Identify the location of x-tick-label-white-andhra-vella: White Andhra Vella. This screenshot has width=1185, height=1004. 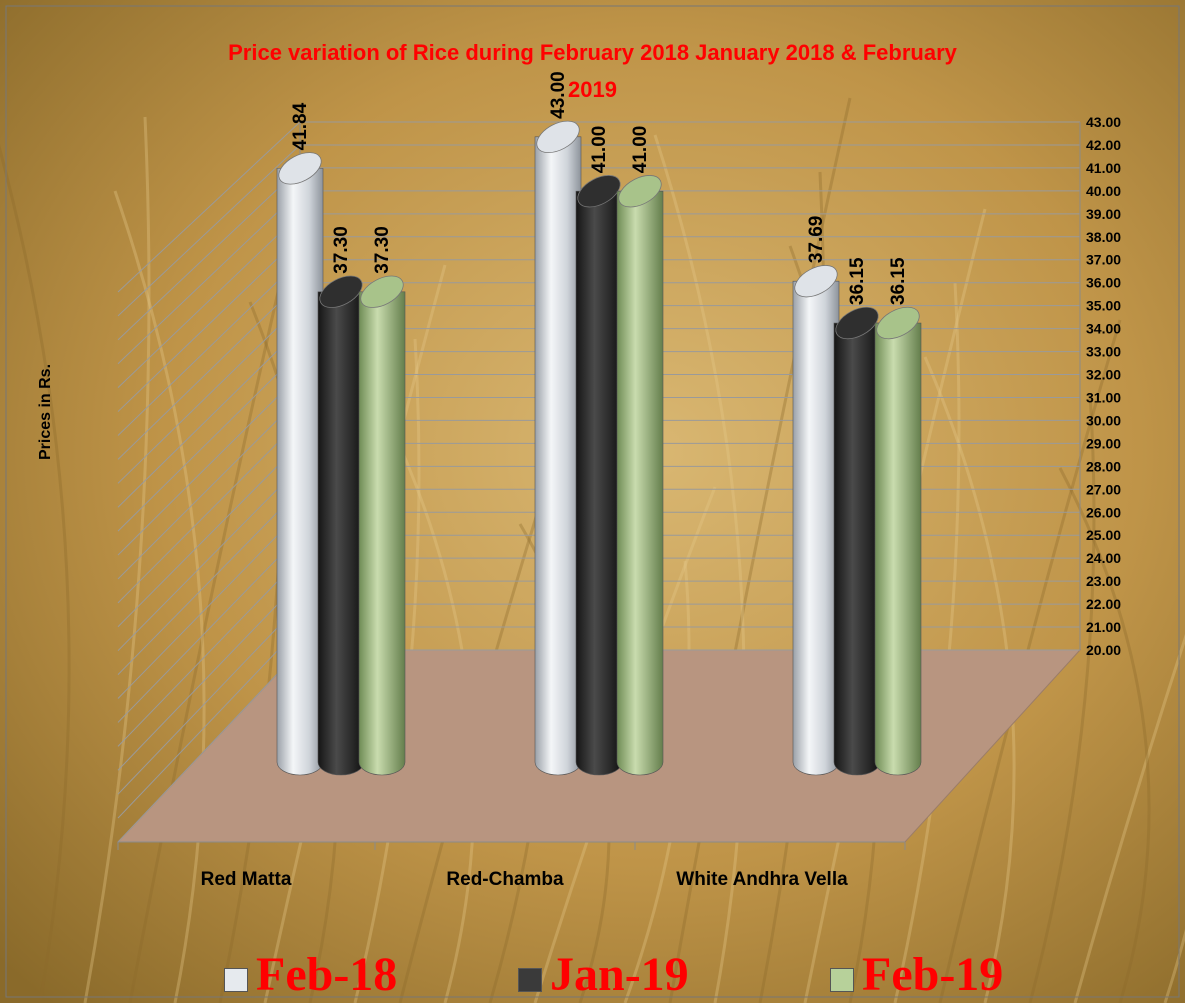
(762, 879).